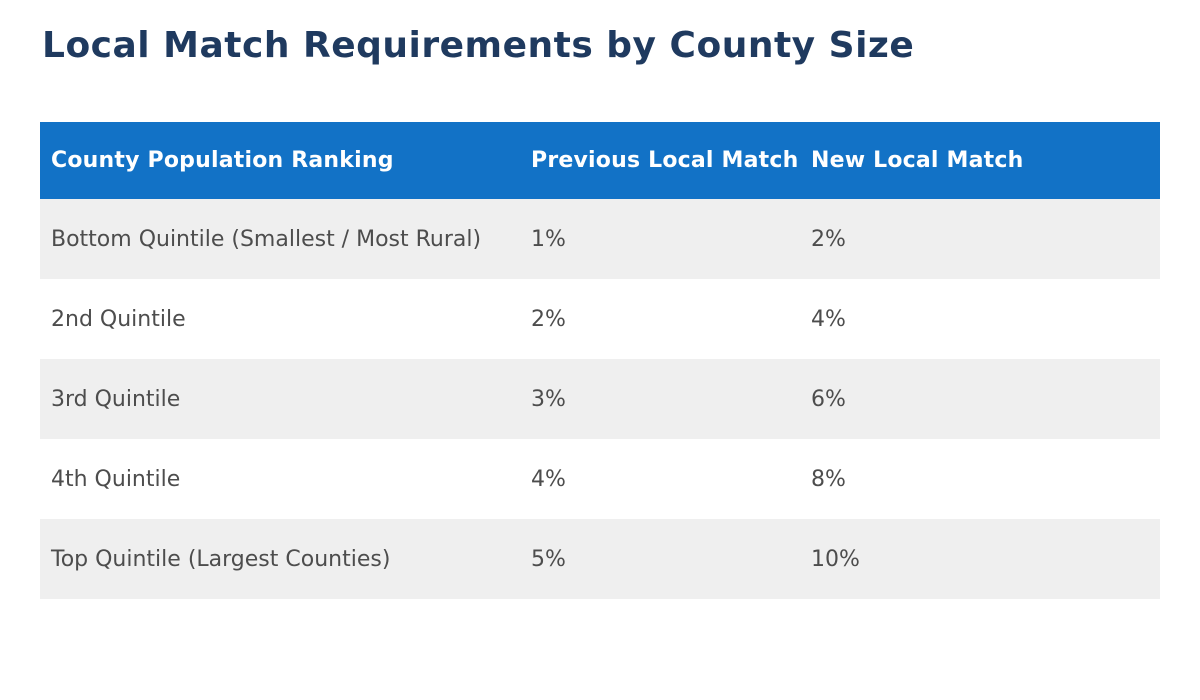  What do you see at coordinates (548, 319) in the screenshot?
I see `previous-match-cell: 2%` at bounding box center [548, 319].